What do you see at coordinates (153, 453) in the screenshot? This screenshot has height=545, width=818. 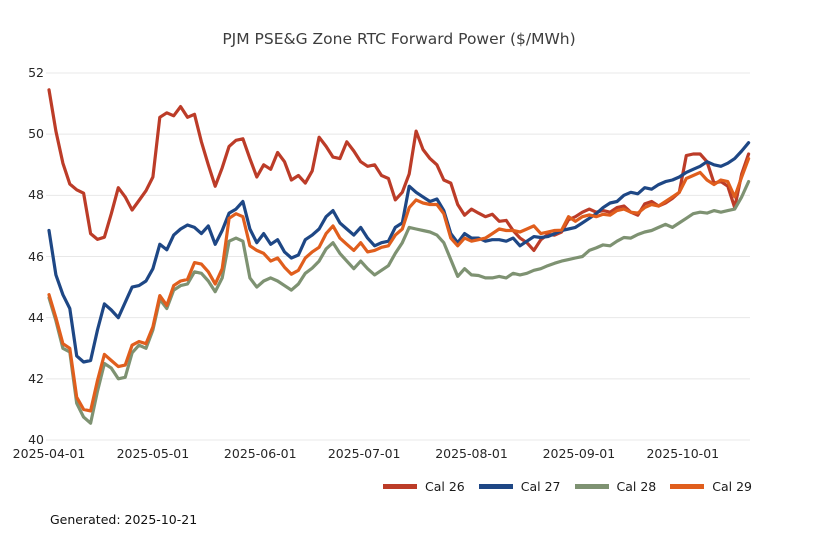 I see `x-tick-label: 2025-05-01` at bounding box center [153, 453].